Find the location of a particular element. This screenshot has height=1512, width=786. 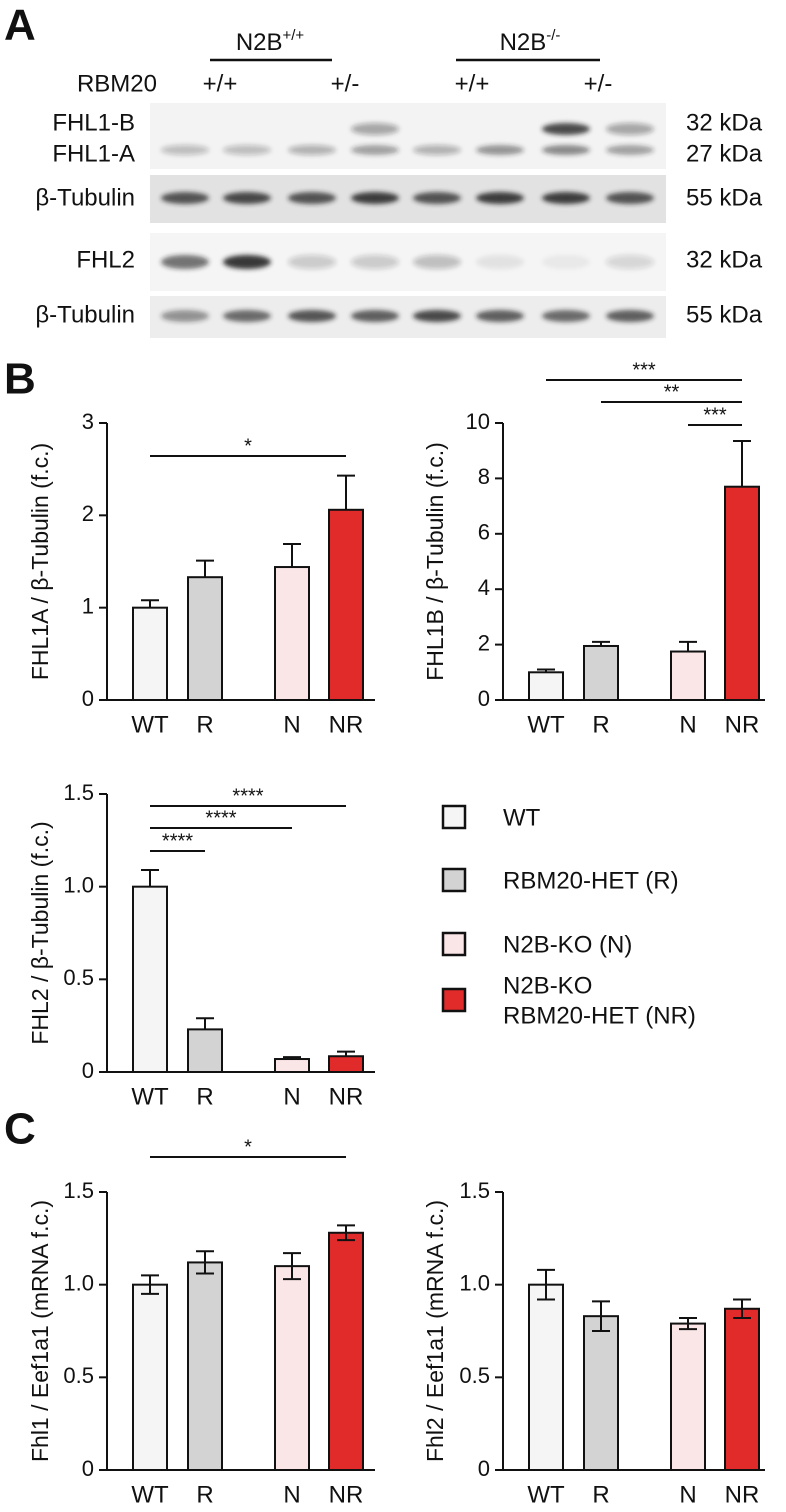

group-genotype: +/+ is located at coordinates (294, 35).